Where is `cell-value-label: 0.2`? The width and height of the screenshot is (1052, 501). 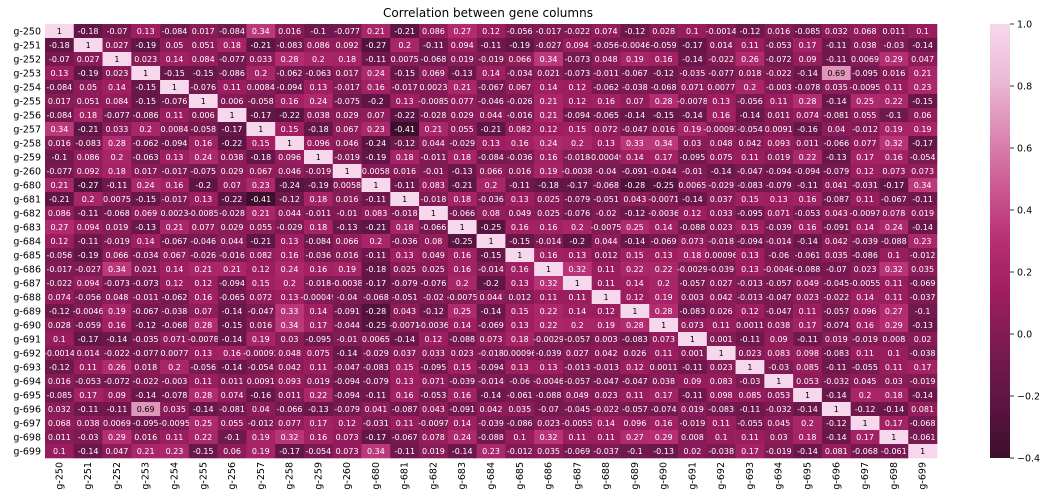 cell-value-label: 0.2 is located at coordinates (807, 423).